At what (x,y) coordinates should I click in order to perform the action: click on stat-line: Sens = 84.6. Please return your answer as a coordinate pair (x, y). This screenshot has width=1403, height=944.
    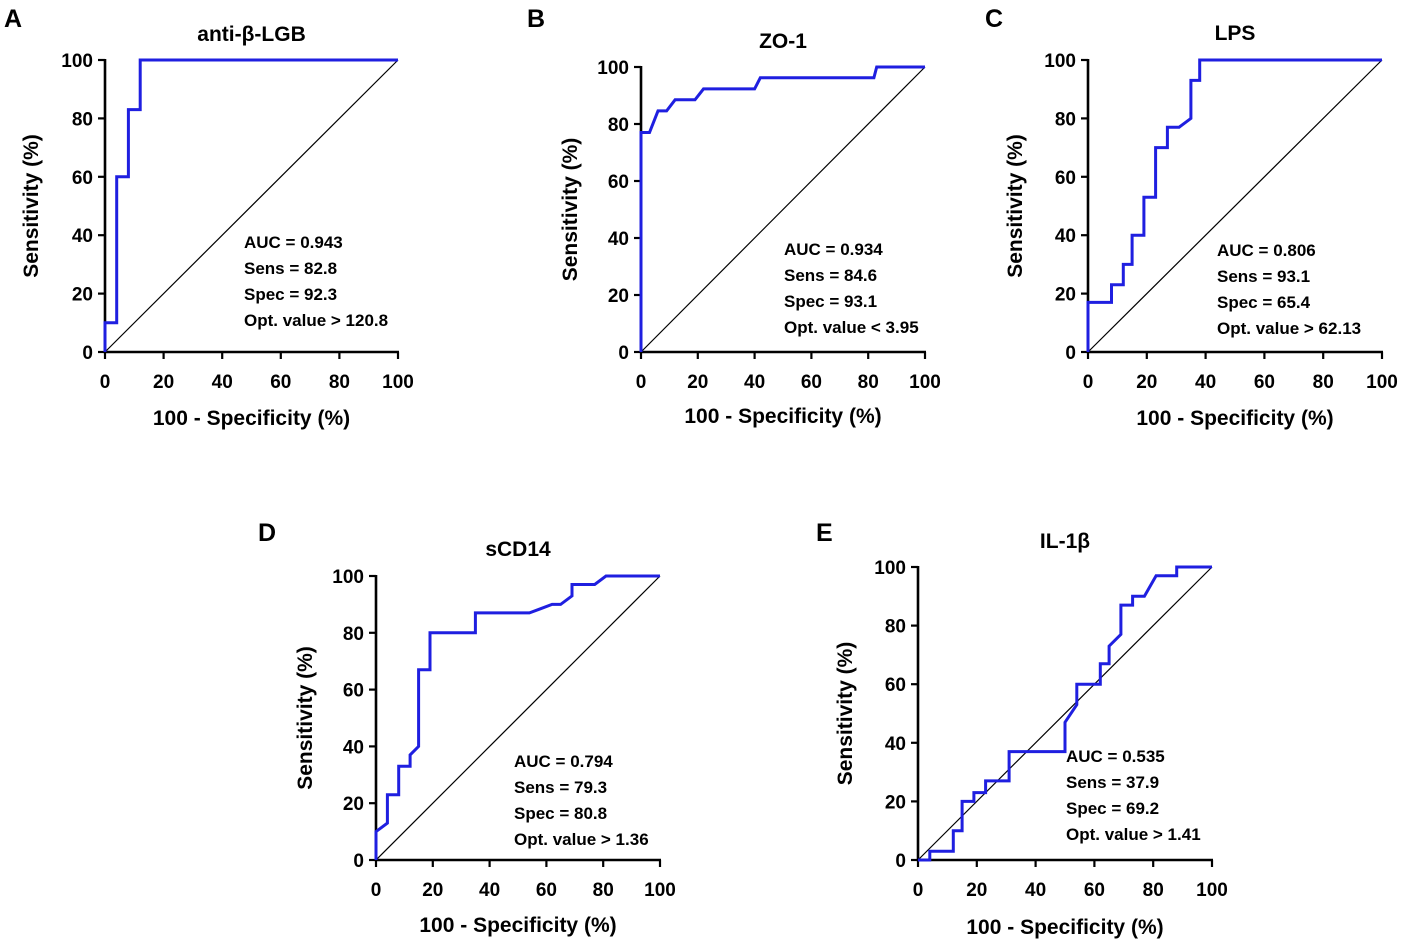
    Looking at the image, I should click on (830, 275).